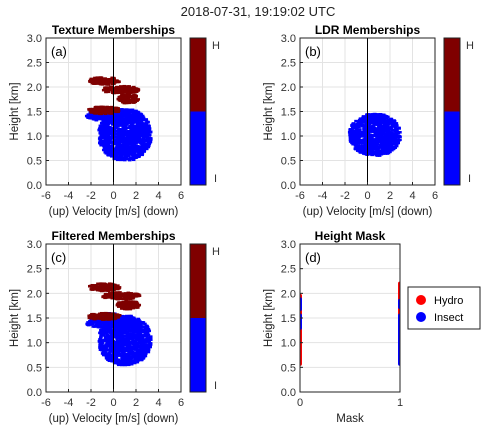 The width and height of the screenshot is (500, 432). I want to click on y-tick-label: 1.0, so click(288, 137).